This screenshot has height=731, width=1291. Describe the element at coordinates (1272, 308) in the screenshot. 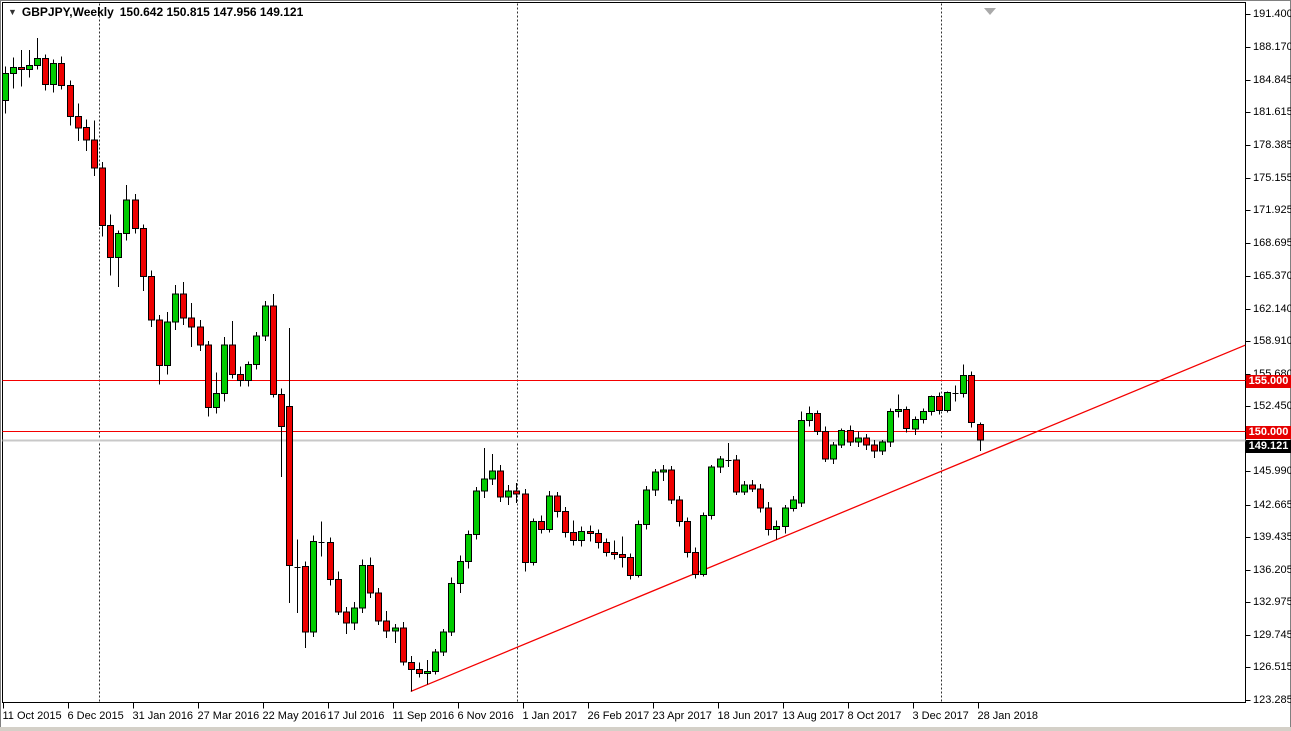

I see `y-axis-label: 162.140` at that location.